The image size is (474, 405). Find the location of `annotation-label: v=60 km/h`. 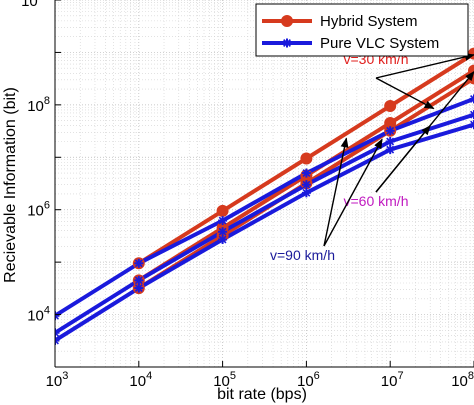

annotation-label: v=60 km/h is located at coordinates (376, 201).